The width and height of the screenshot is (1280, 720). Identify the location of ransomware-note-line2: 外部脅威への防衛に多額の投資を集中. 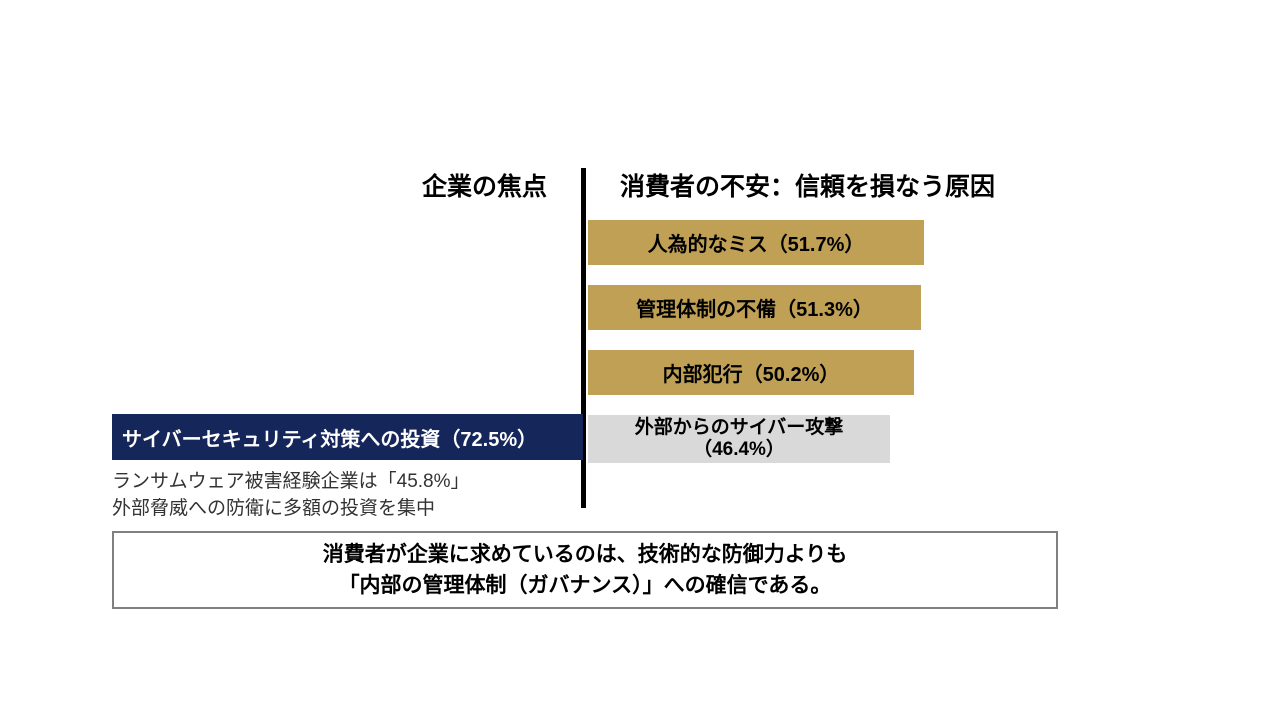
(274, 508).